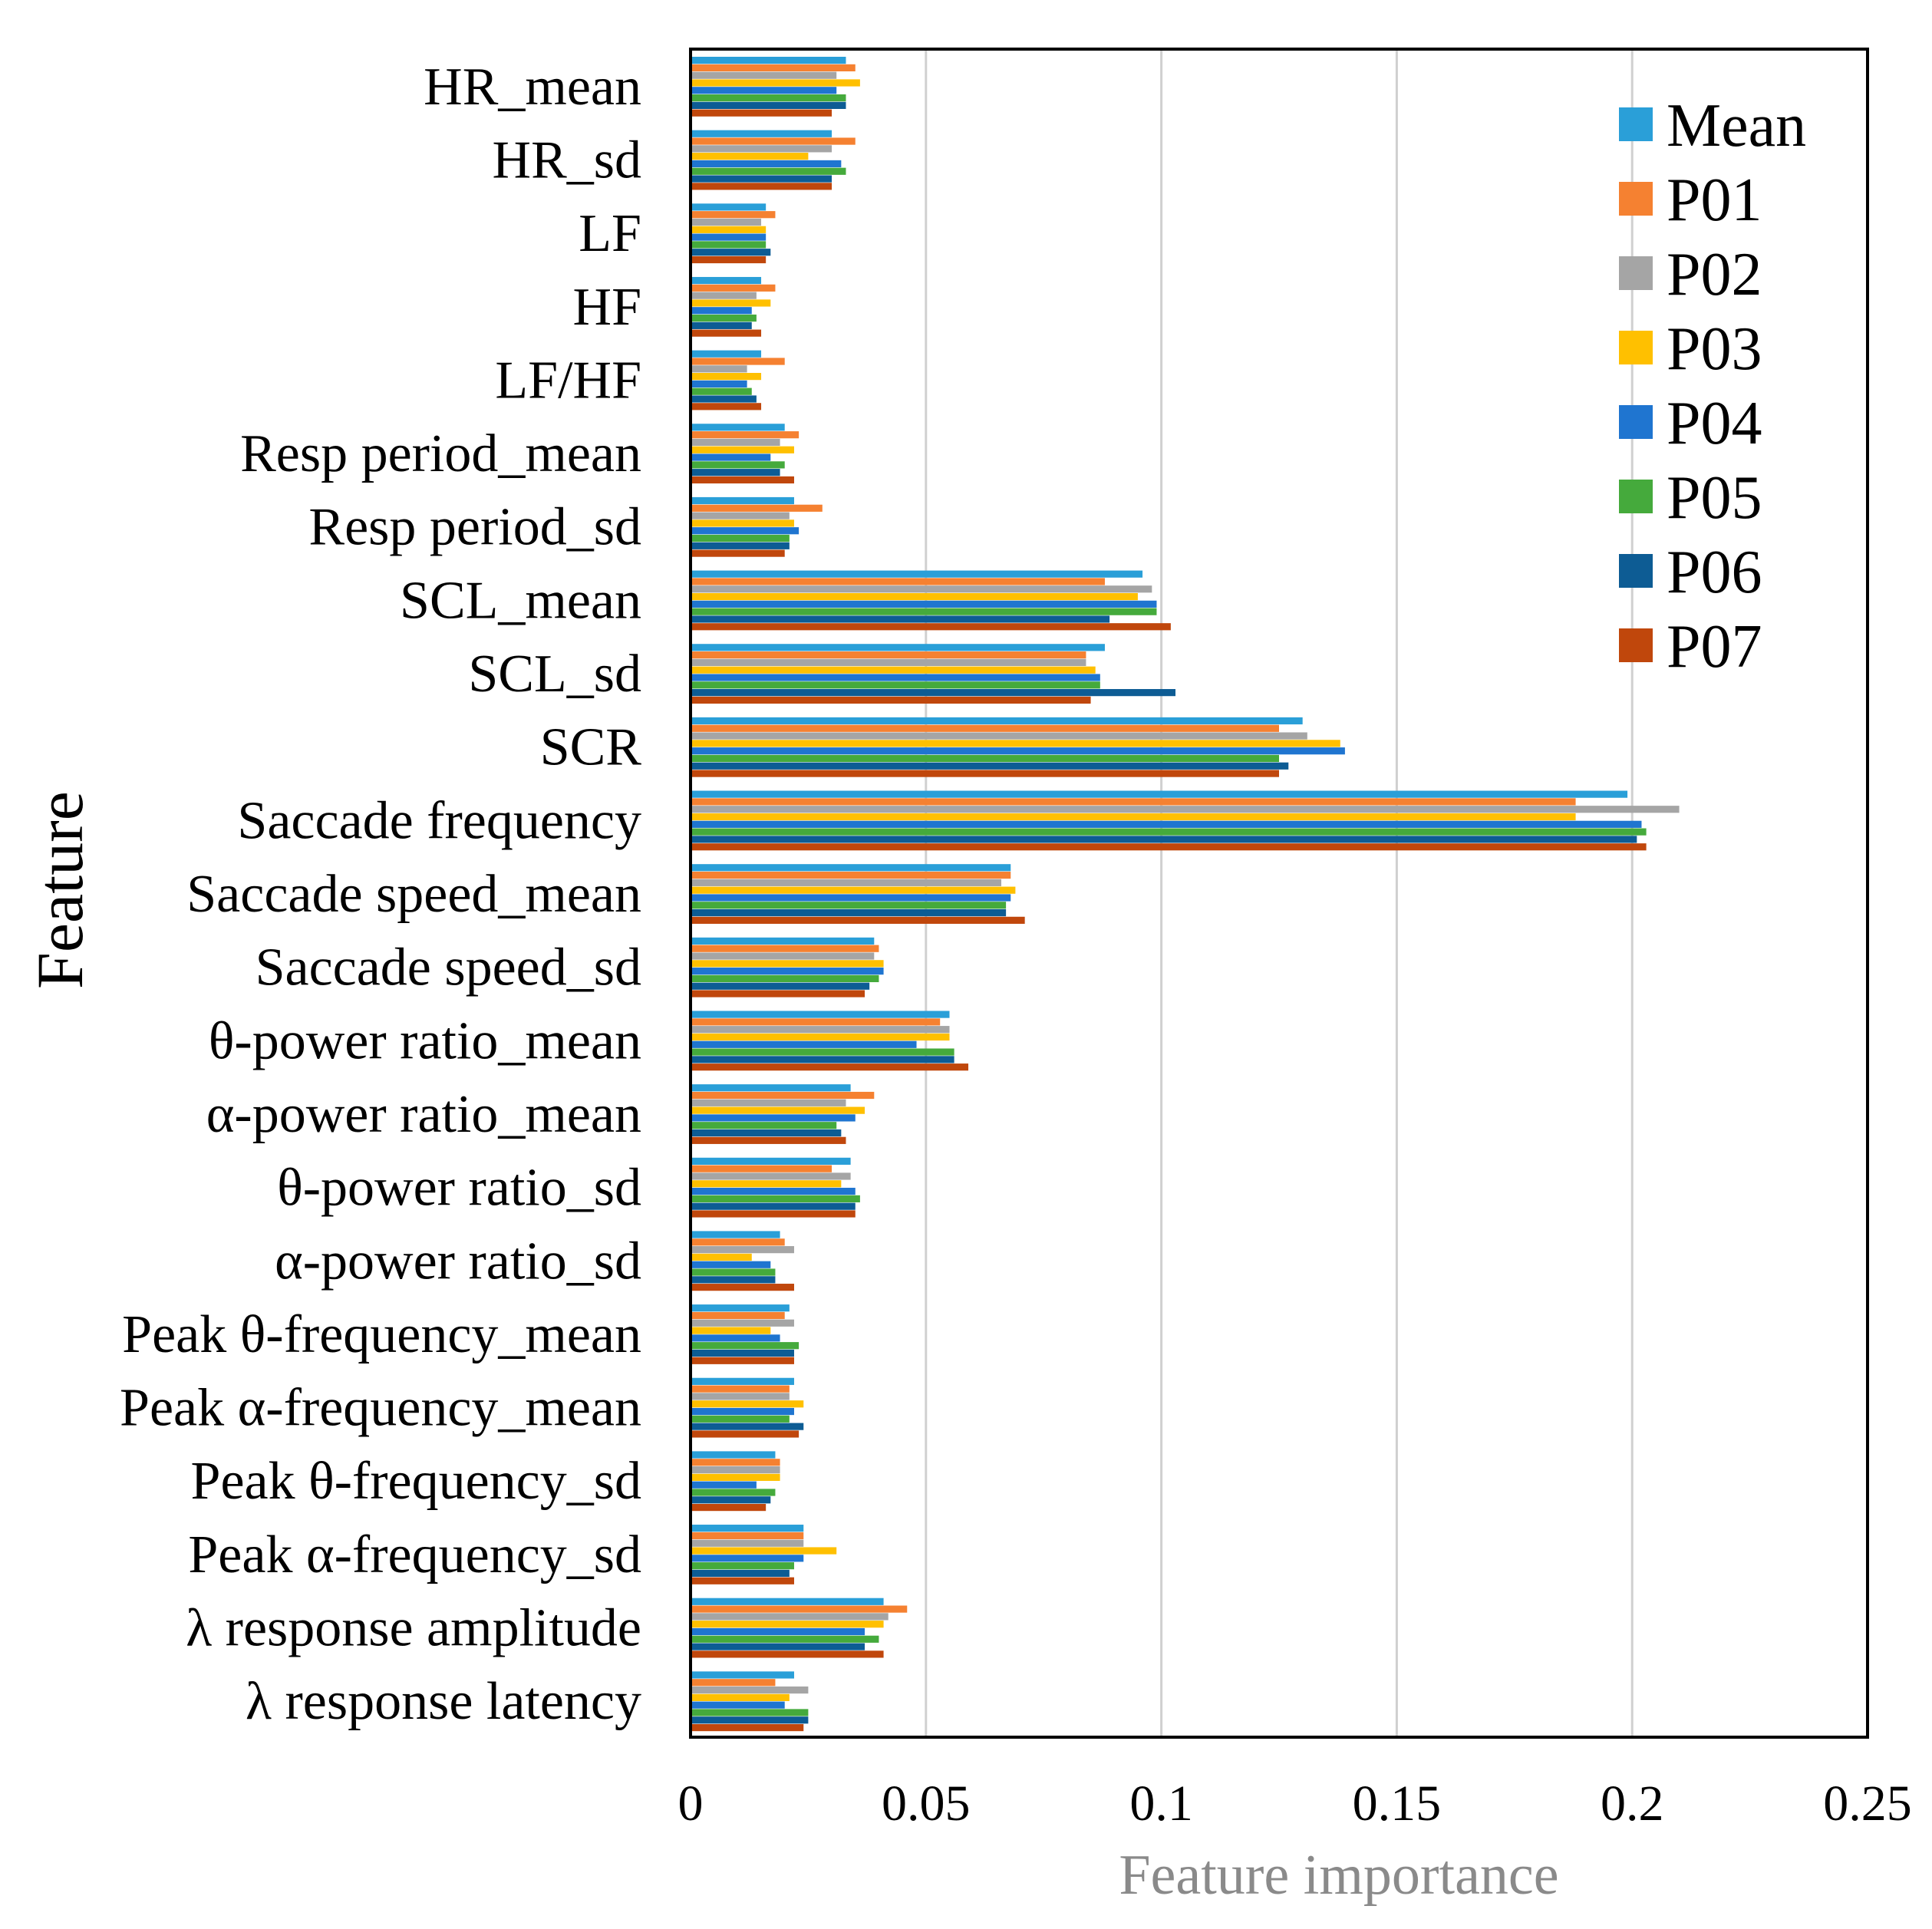 The width and height of the screenshot is (1932, 1929). I want to click on legend-label: P01, so click(1714, 200).